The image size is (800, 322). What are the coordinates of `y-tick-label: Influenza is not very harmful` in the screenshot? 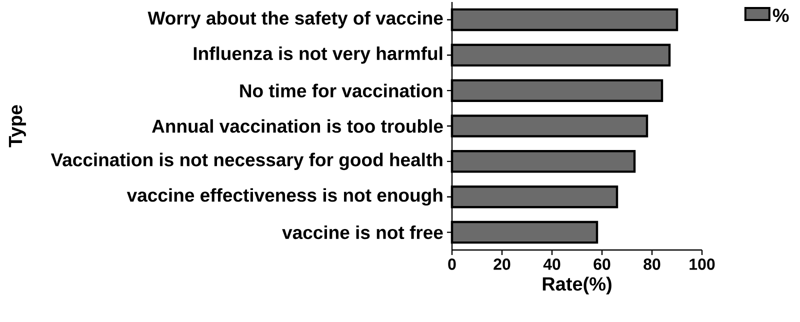 It's located at (318, 55).